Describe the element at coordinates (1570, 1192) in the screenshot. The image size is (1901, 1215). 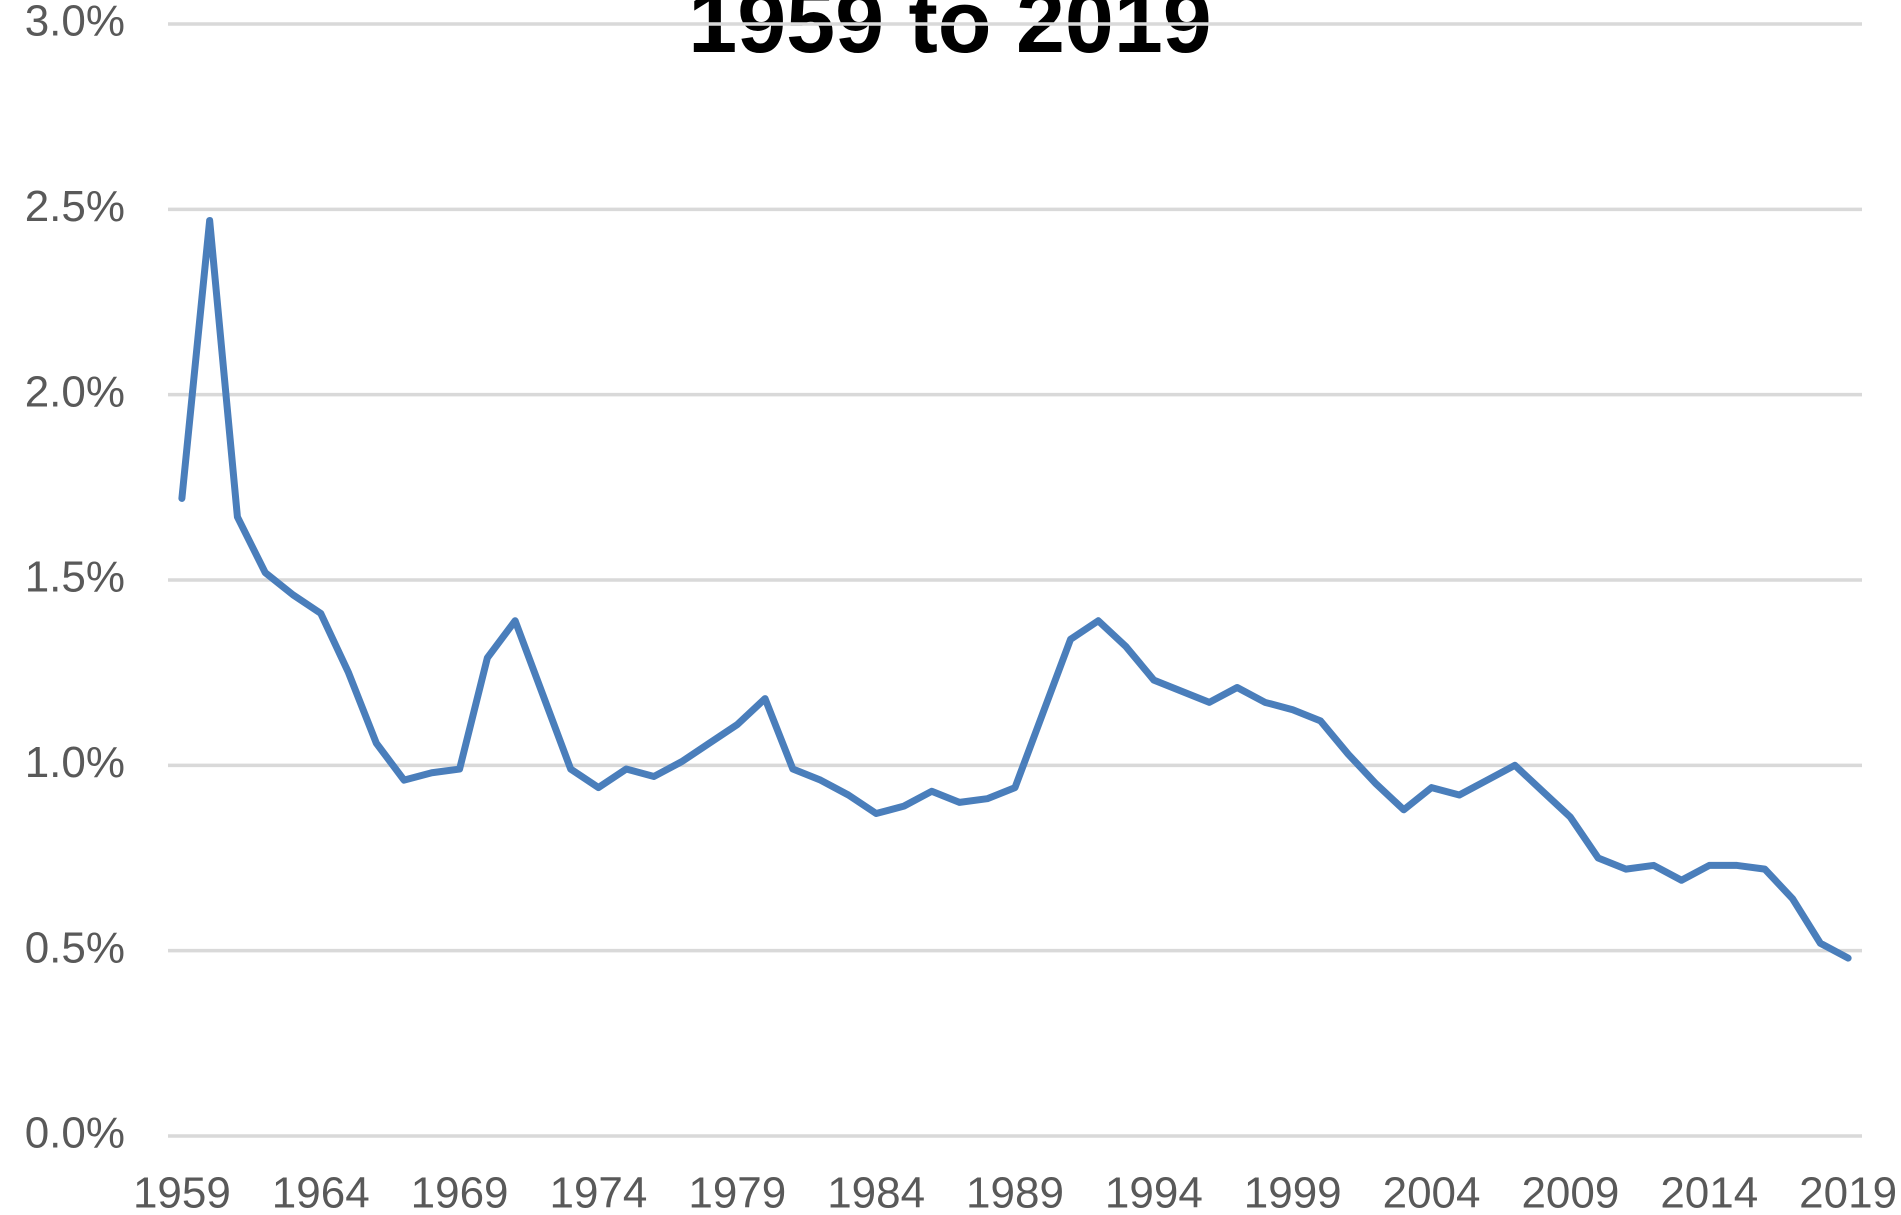
I see `x-tick-label: 2009` at that location.